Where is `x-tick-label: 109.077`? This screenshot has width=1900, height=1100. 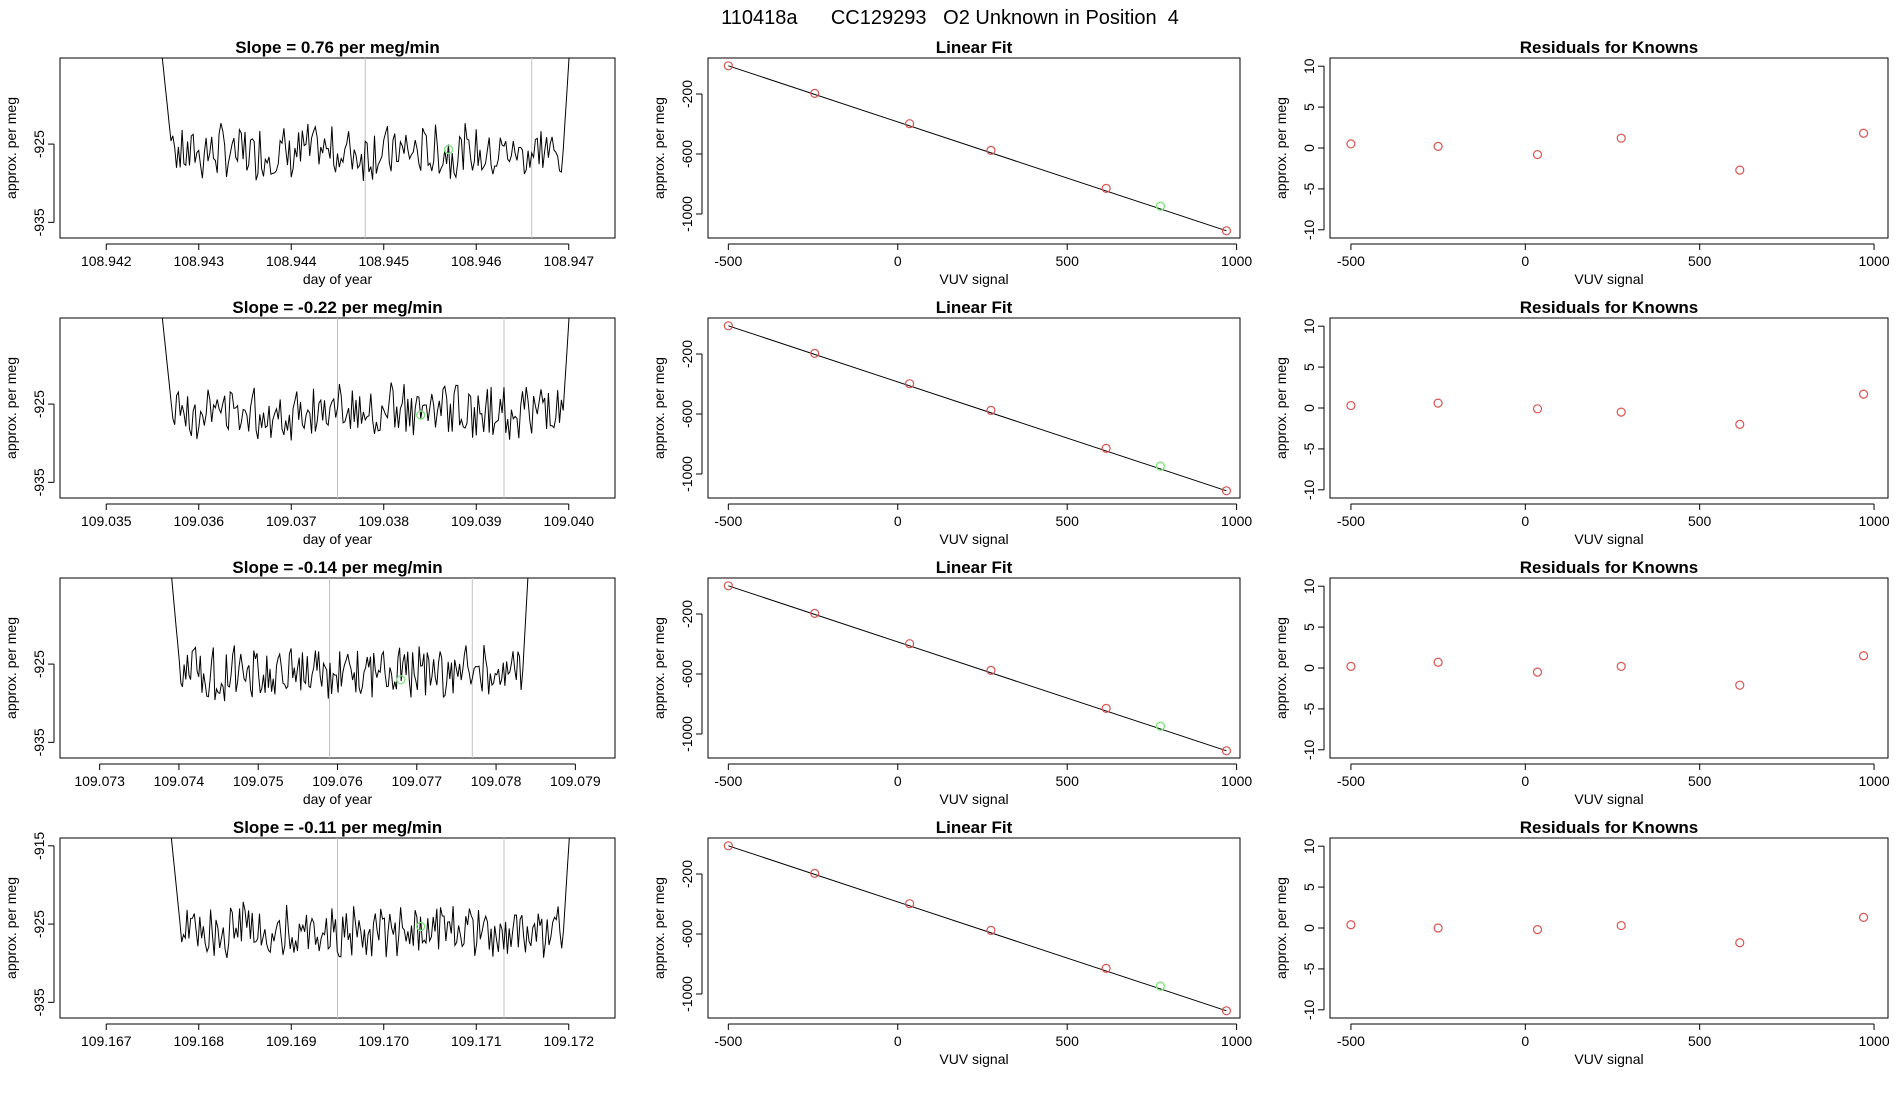
x-tick-label: 109.077 is located at coordinates (416, 781).